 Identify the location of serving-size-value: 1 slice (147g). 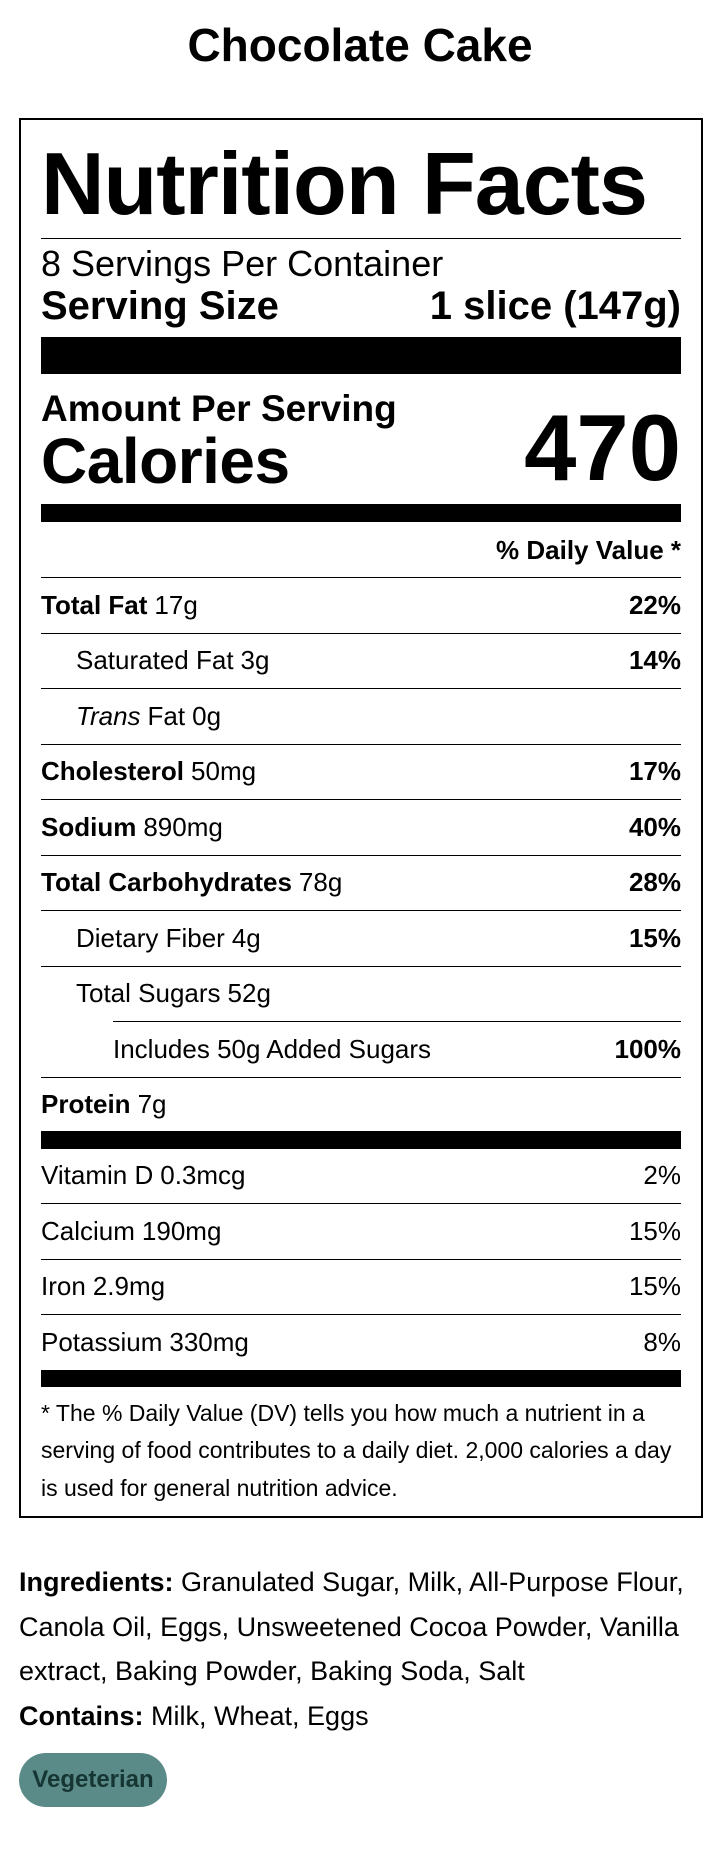
(555, 306).